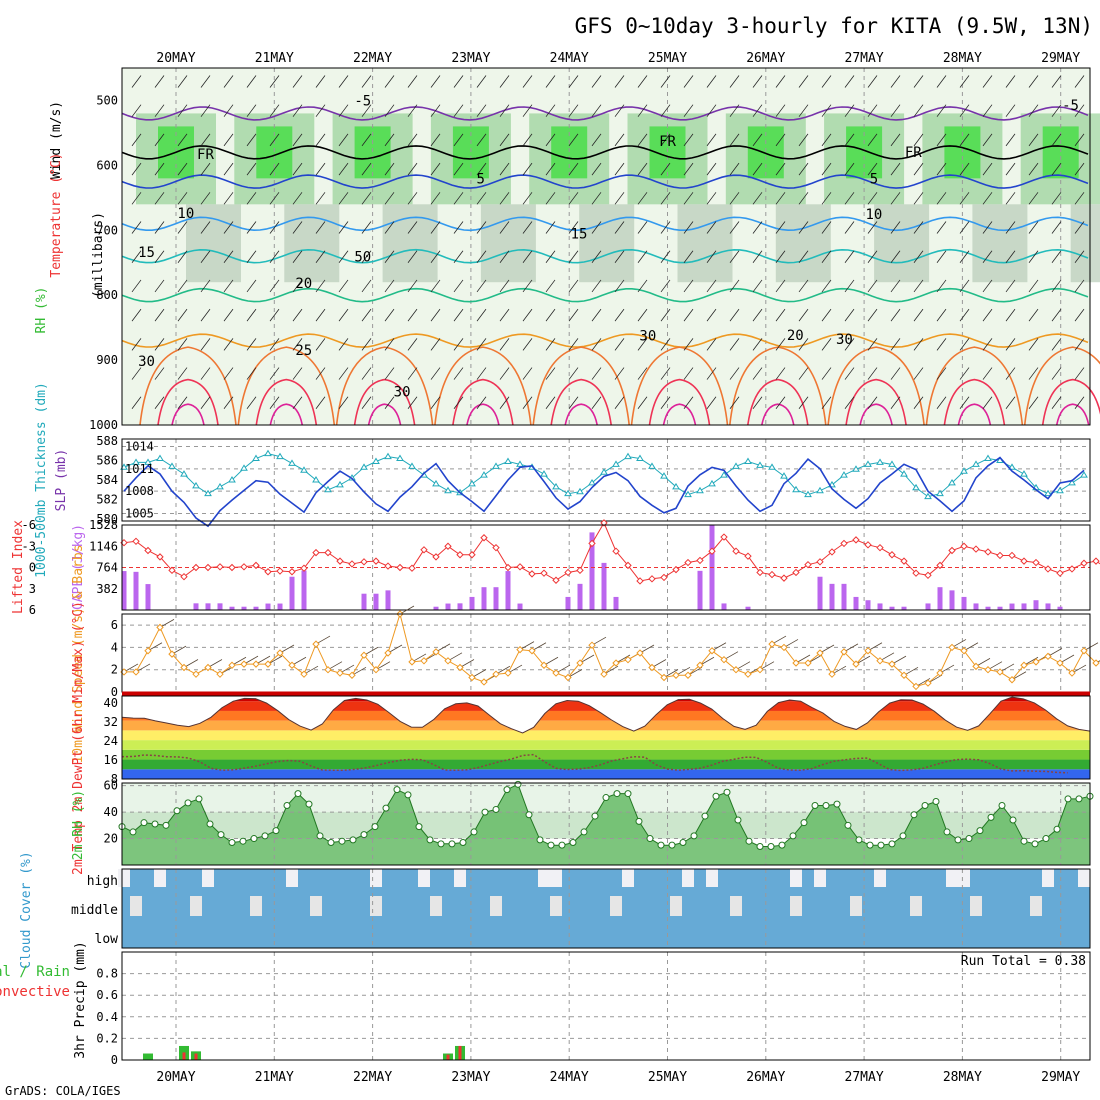  I want to click on wind10m-ytick: 0, so click(114, 692).